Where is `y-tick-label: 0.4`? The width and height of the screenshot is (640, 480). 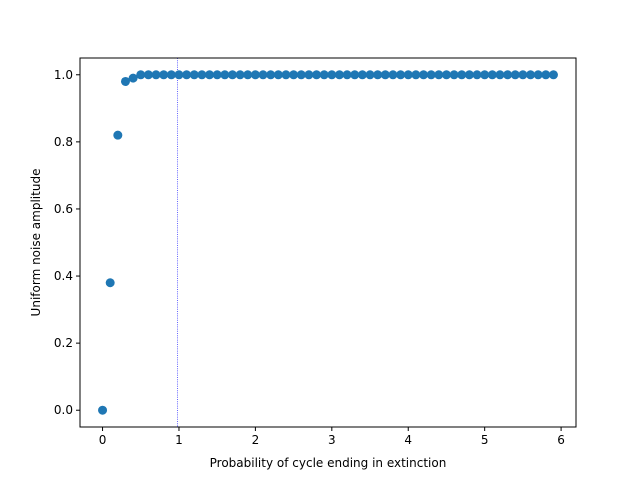
y-tick-label: 0.4 is located at coordinates (63, 276).